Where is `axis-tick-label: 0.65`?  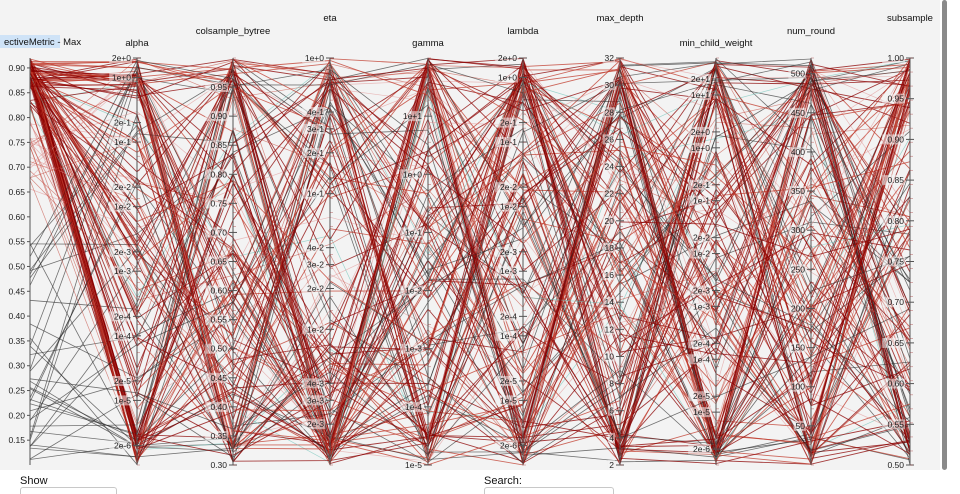 axis-tick-label: 0.65 is located at coordinates (895, 343).